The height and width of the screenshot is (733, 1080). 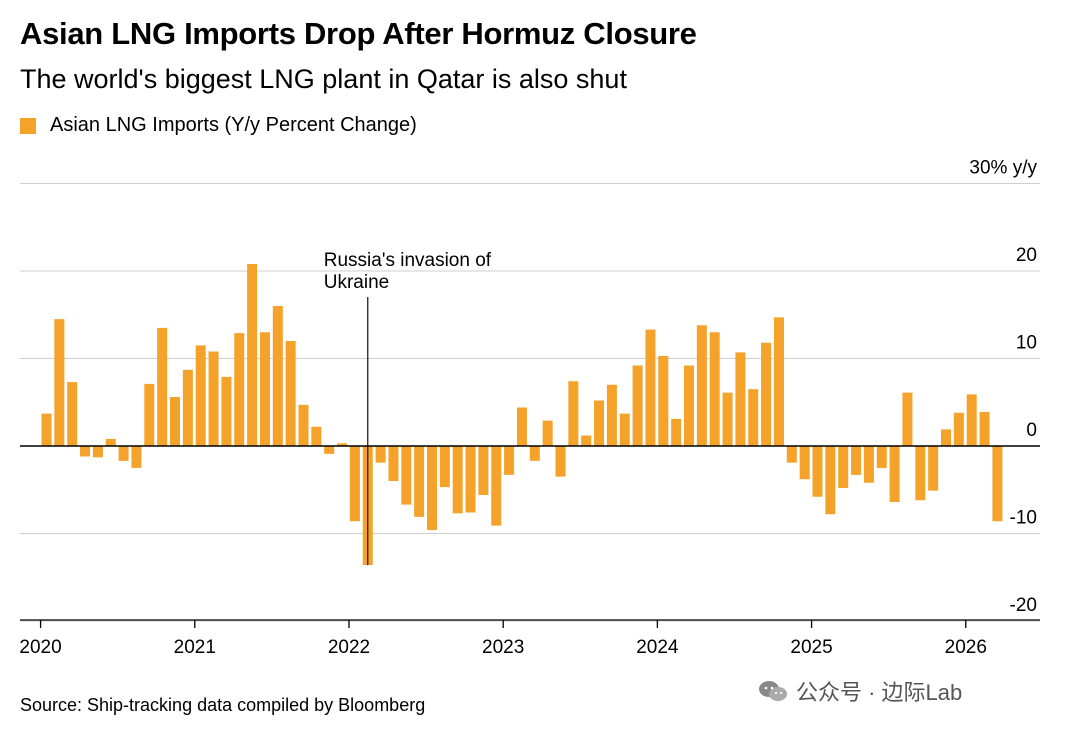 I want to click on x-tick-label: 2023, so click(x=503, y=647).